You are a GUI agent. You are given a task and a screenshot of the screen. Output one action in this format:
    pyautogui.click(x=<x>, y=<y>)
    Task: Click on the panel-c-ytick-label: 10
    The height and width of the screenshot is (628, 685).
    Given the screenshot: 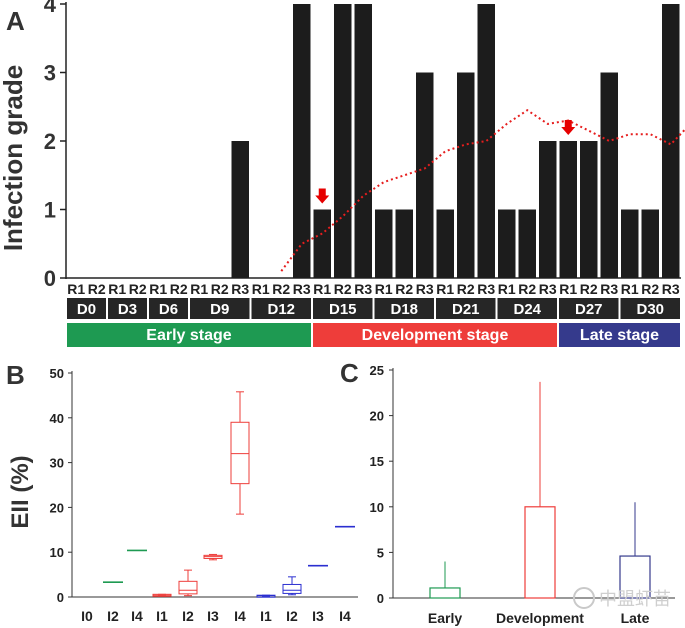 What is the action you would take?
    pyautogui.click(x=377, y=507)
    